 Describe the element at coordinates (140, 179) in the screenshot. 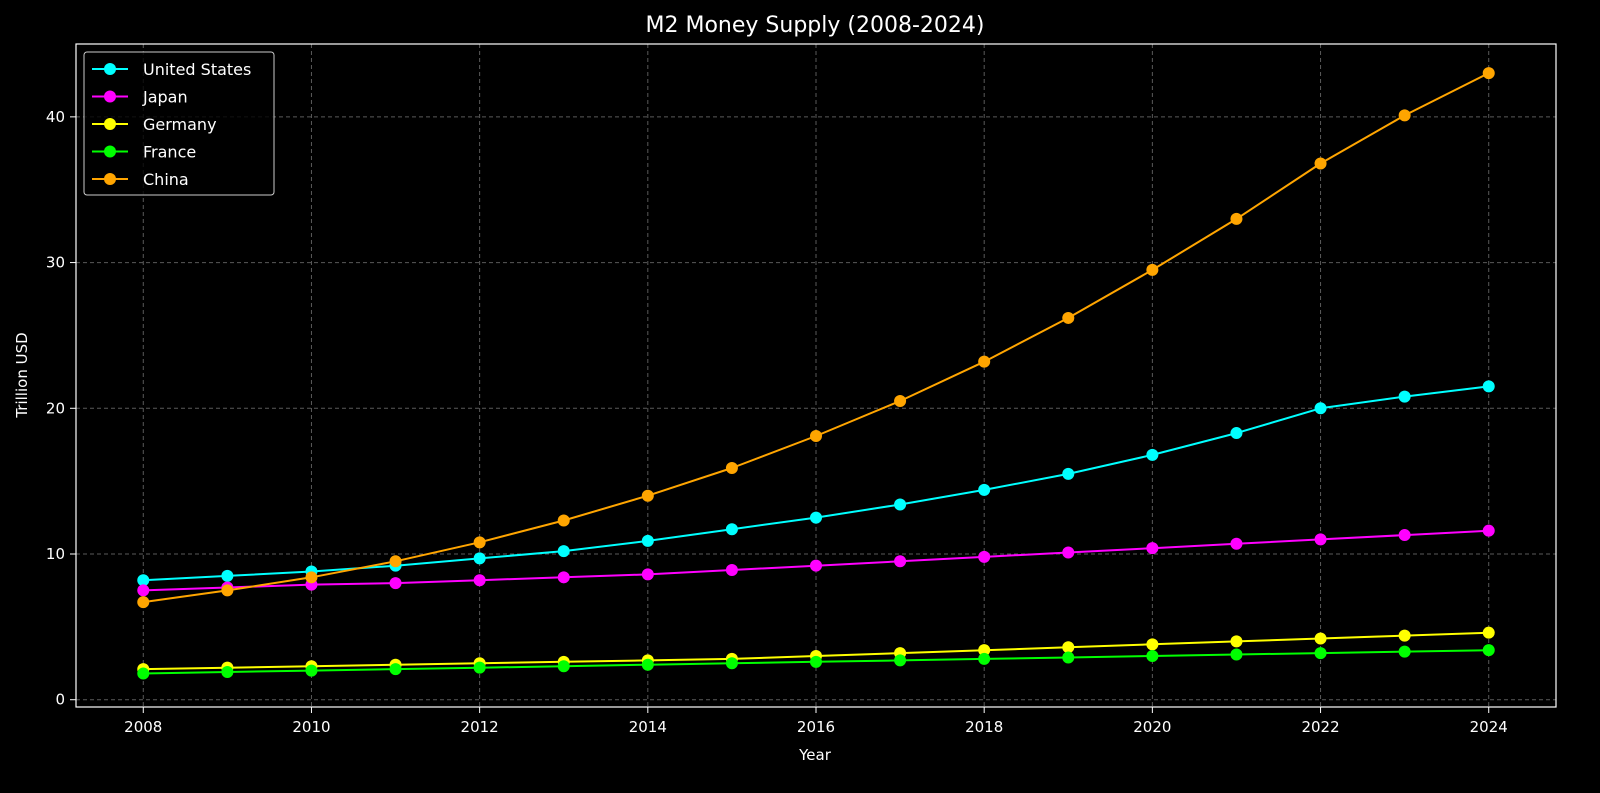

I see `legend-item-china: China` at that location.